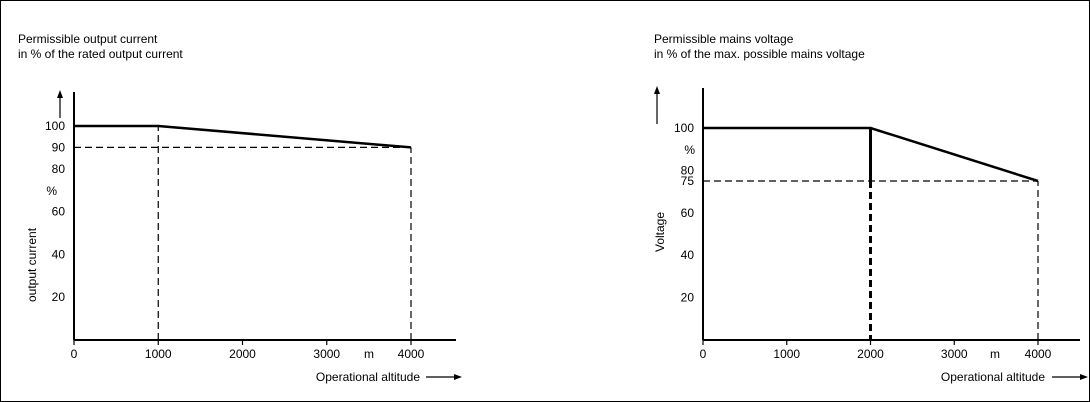 This screenshot has width=1090, height=402. What do you see at coordinates (995, 354) in the screenshot?
I see `chart2-x-unit: m` at bounding box center [995, 354].